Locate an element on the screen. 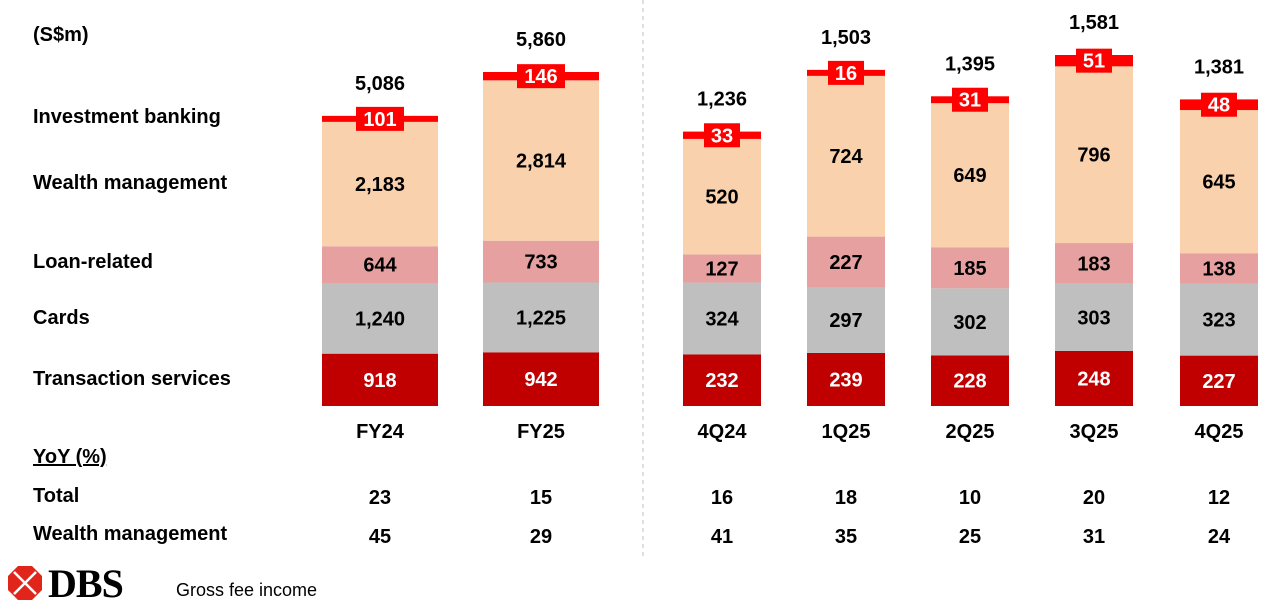 The height and width of the screenshot is (614, 1274). value-label-cards: 303 is located at coordinates (1093, 318).